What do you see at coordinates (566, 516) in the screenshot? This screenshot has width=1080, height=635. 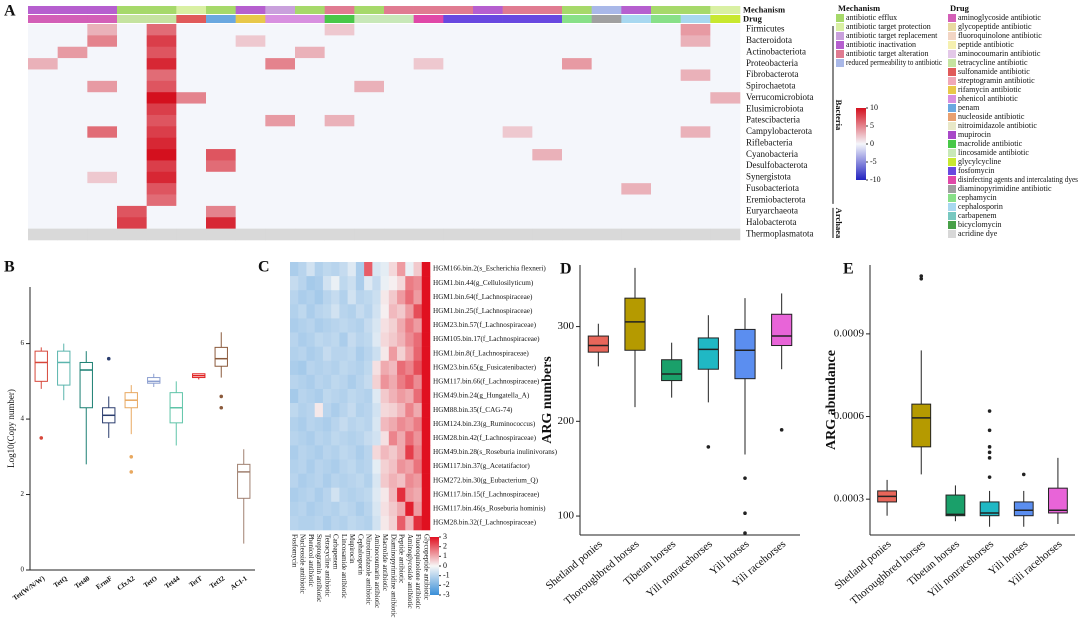 I see `y-tick-label: 100` at bounding box center [566, 516].